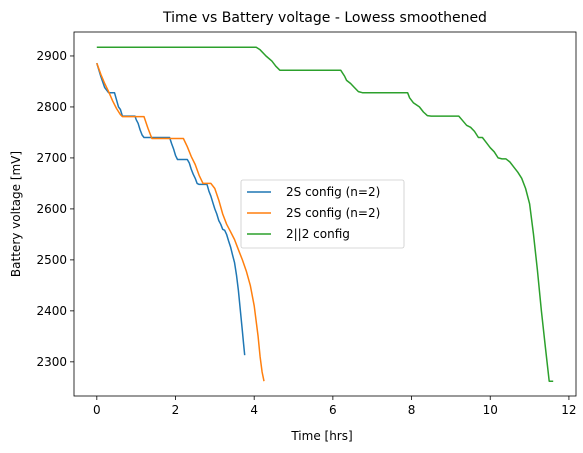  I want to click on x-tick-label: 8, so click(412, 410).